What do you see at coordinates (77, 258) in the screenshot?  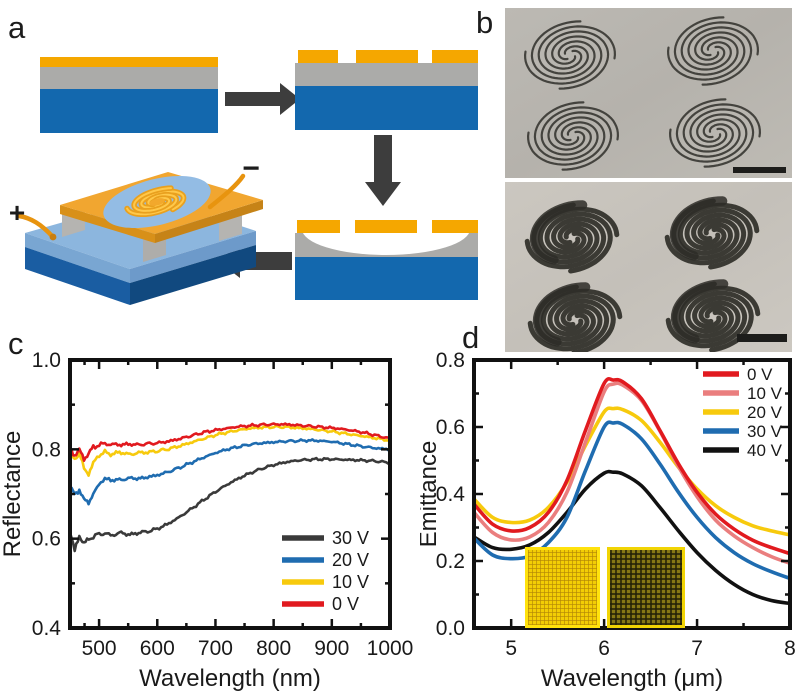 I see `substrate-front-face` at bounding box center [77, 258].